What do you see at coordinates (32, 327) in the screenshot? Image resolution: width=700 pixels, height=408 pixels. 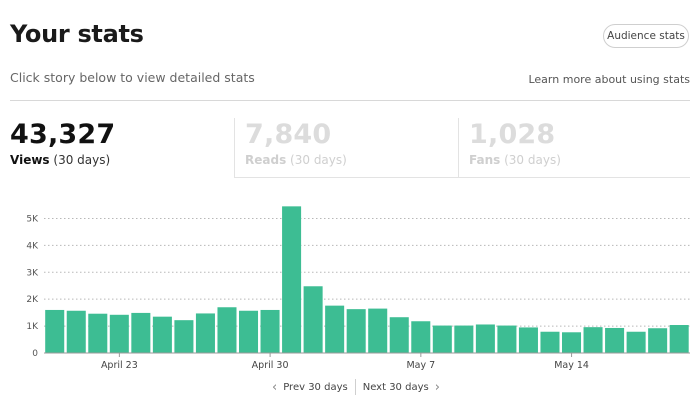 I see `y-tick-label: 1K` at bounding box center [32, 327].